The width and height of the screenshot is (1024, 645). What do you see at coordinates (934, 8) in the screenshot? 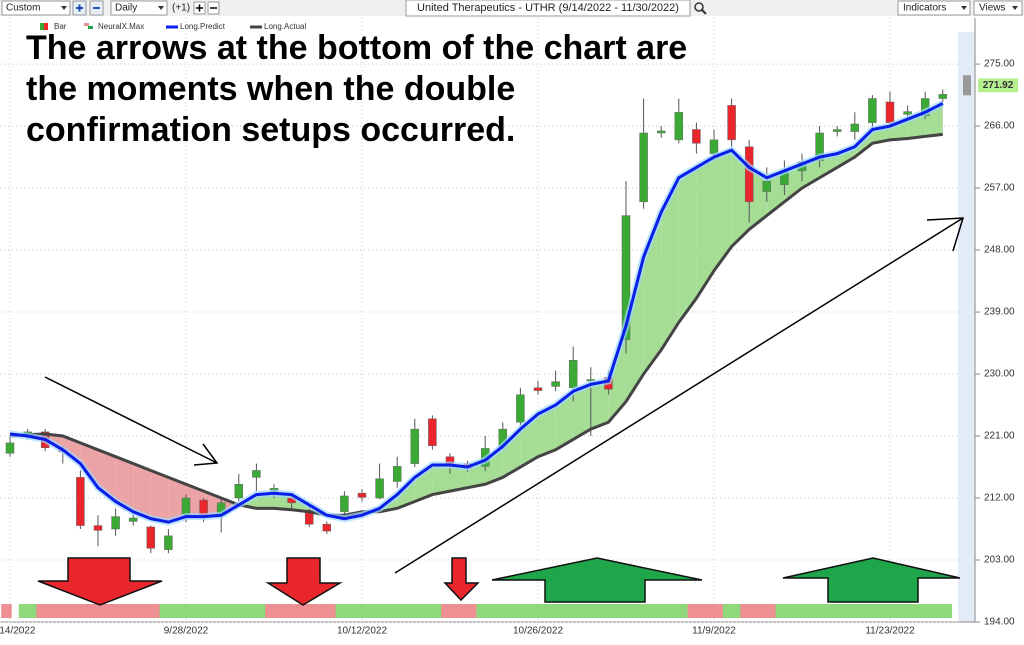
I see `indicators-button` at bounding box center [934, 8].